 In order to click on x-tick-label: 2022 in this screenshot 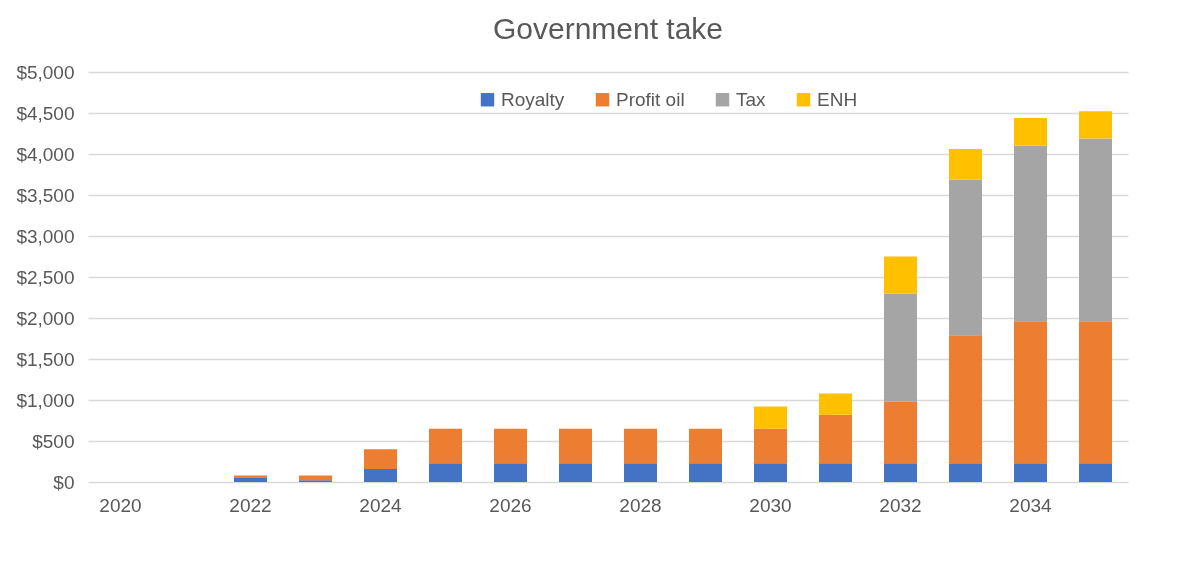, I will do `click(250, 505)`.